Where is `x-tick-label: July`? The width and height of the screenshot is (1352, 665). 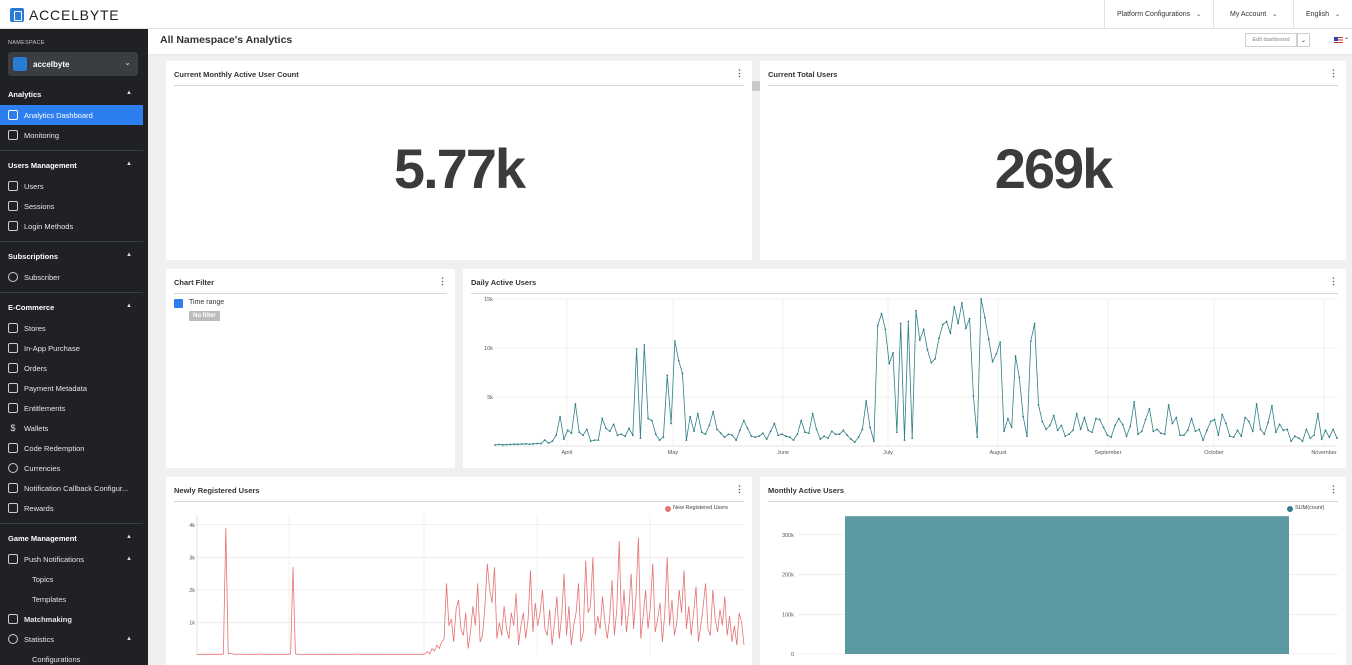 x-tick-label: July is located at coordinates (888, 453).